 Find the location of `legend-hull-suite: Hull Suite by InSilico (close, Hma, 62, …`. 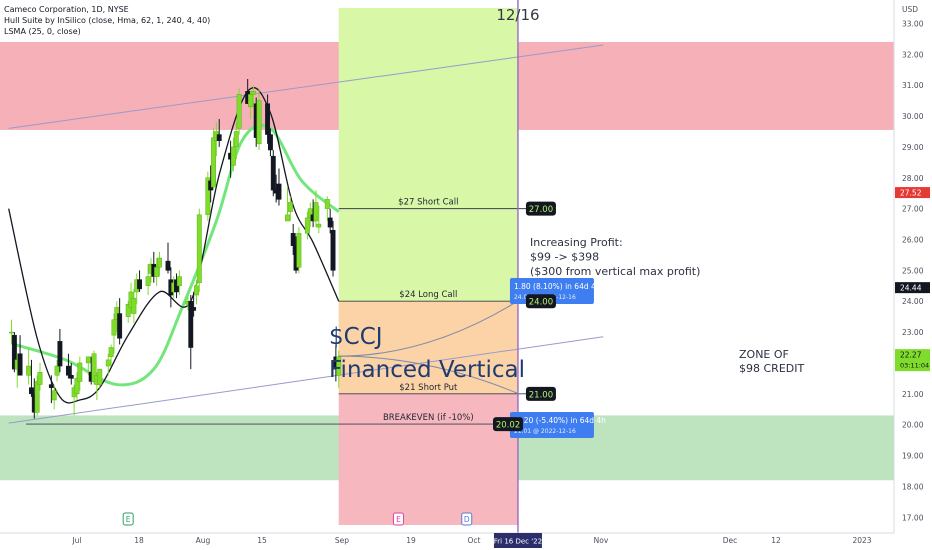

legend-hull-suite: Hull Suite by InSilico (close, Hma, 62, … is located at coordinates (107, 20).